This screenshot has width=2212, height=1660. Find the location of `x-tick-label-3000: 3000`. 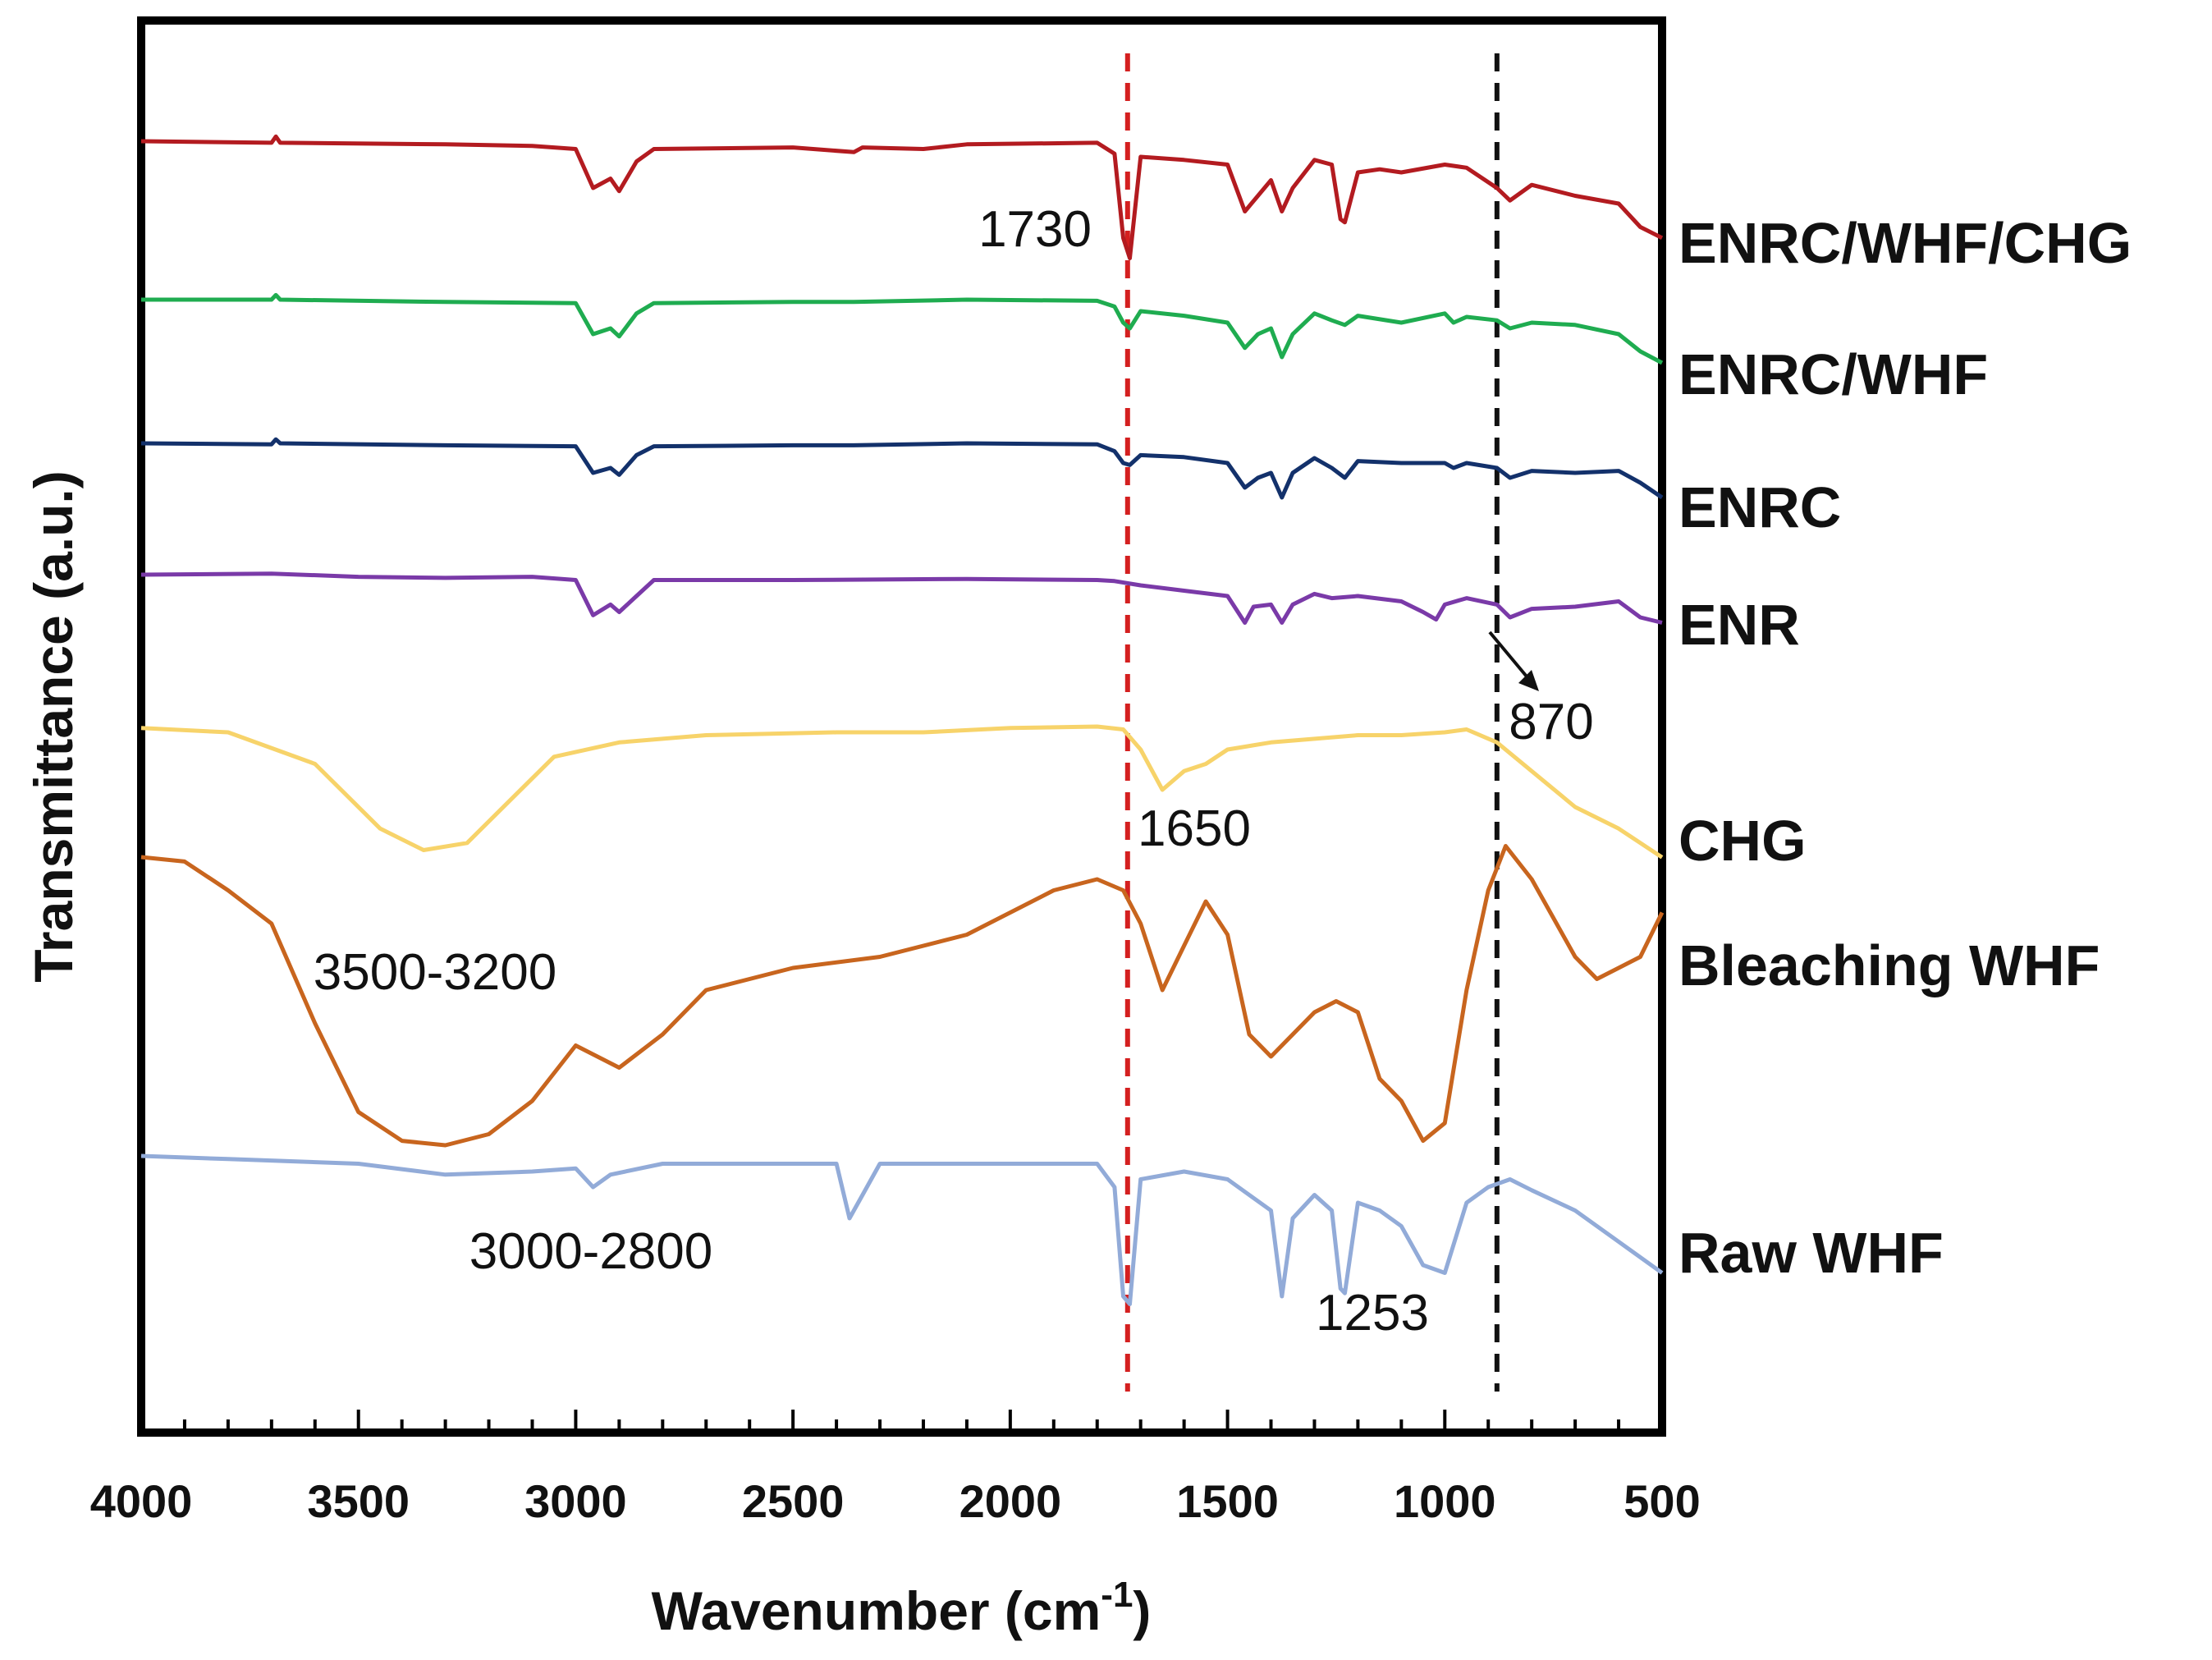

x-tick-label-3000: 3000 is located at coordinates (576, 1501).